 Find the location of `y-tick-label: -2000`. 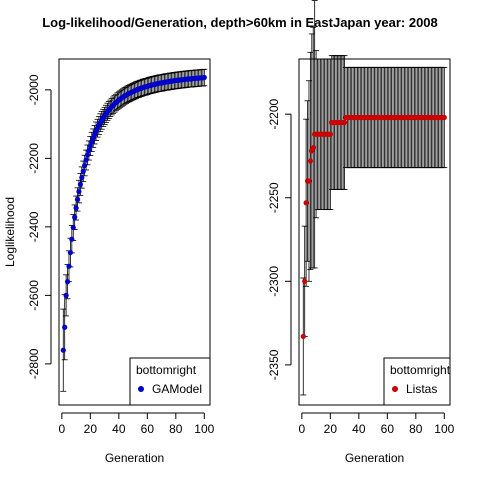

y-tick-label: -2000 is located at coordinates (34, 89).